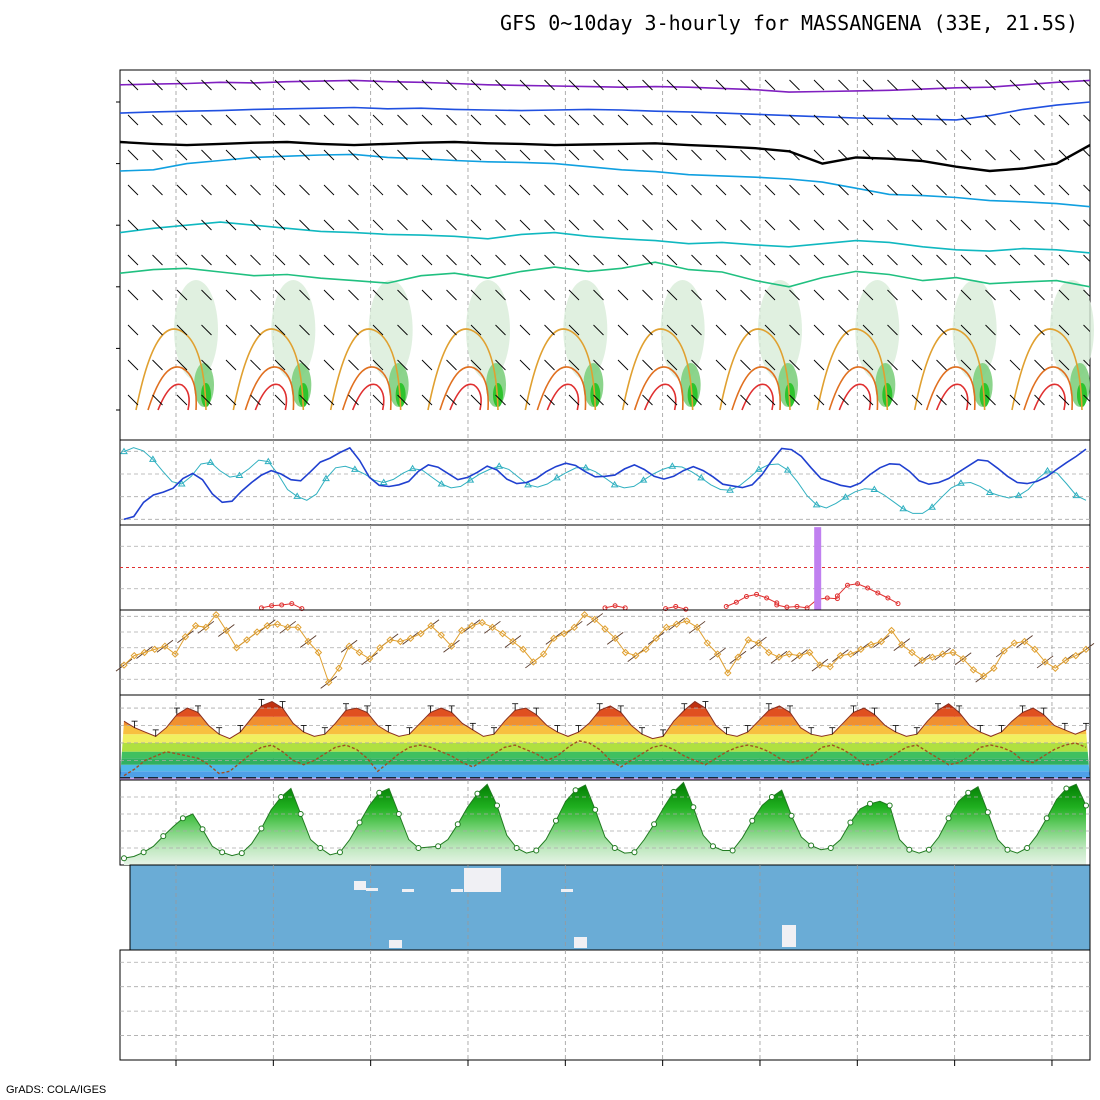 This screenshot has width=1100, height=1100. What do you see at coordinates (605, 768) in the screenshot?
I see `temp-band` at bounding box center [605, 768].